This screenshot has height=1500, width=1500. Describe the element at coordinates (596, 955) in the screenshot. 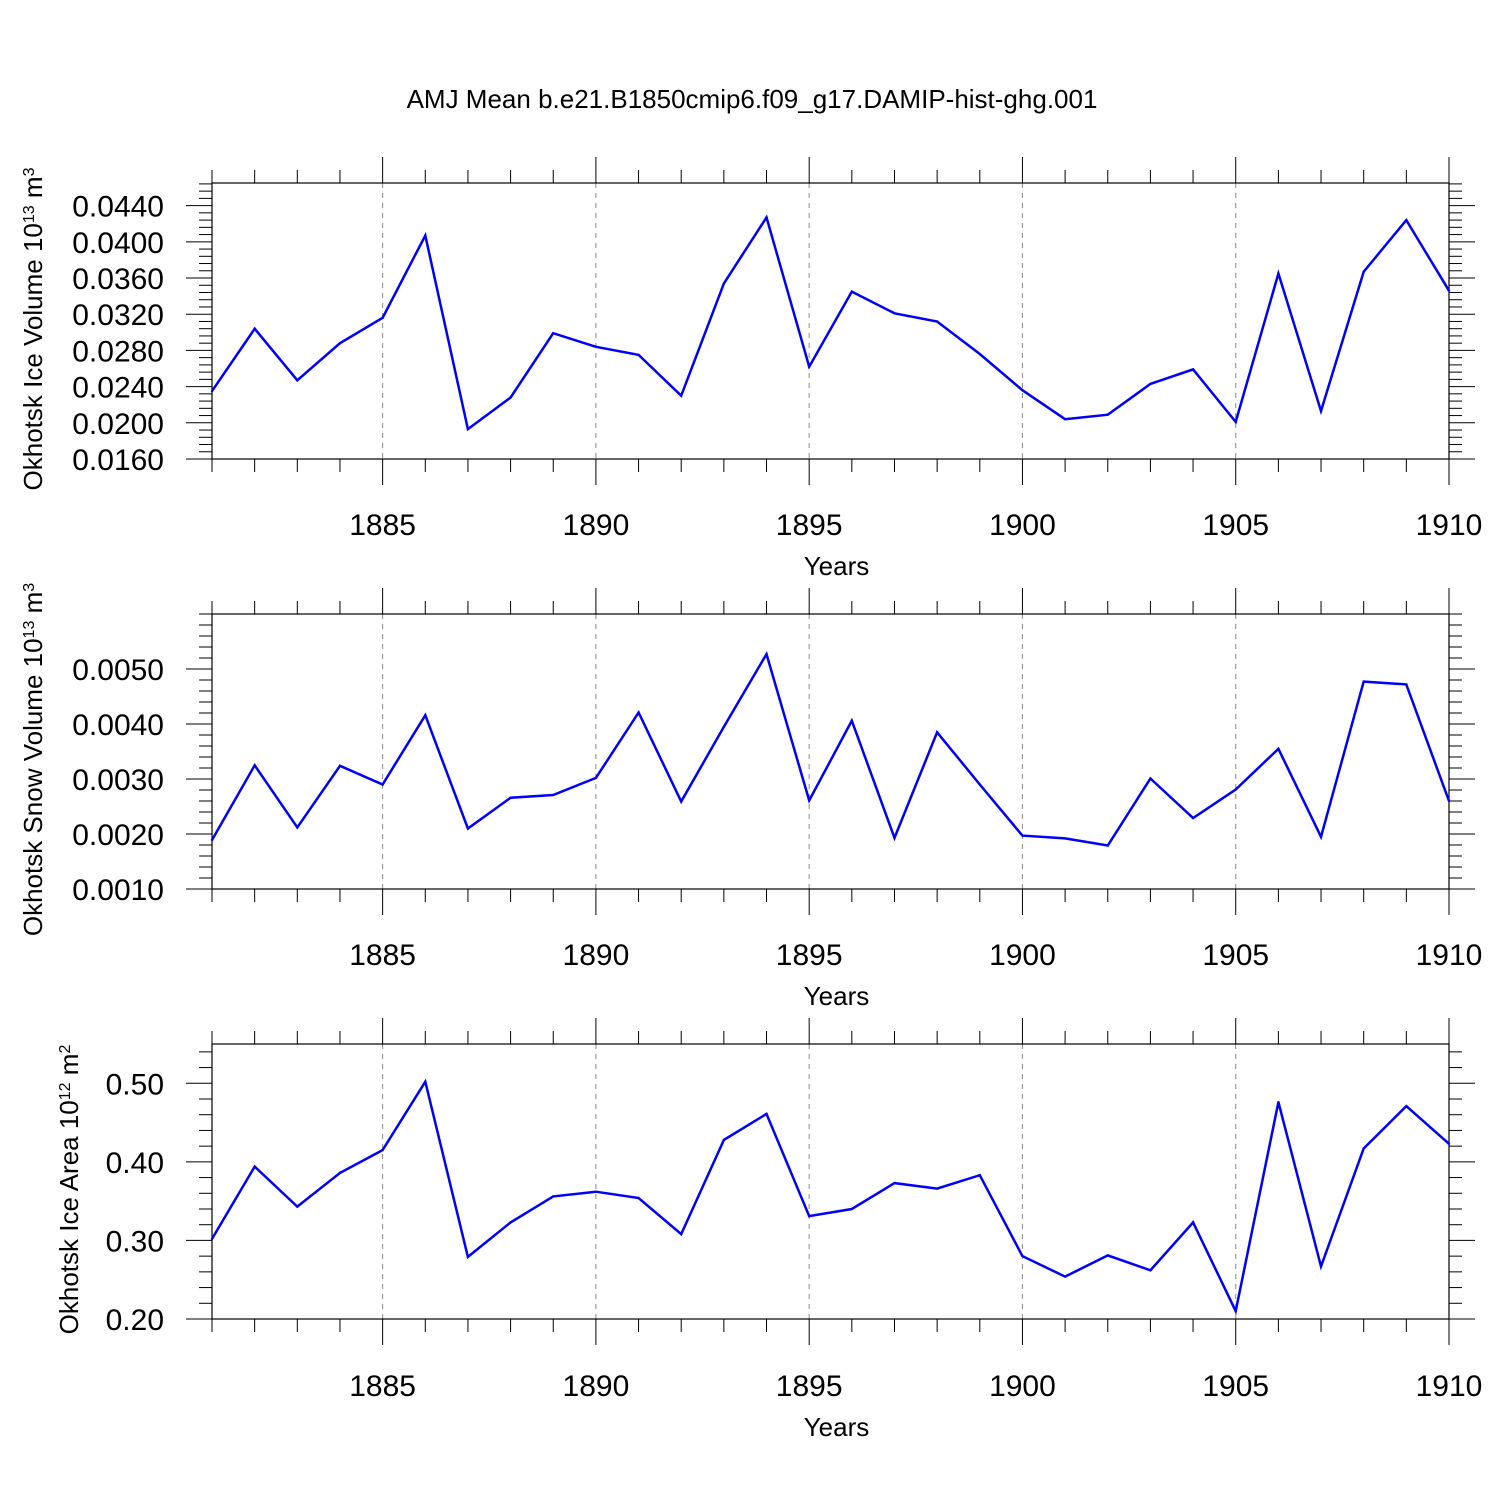

I see `x-tick-label: 1890` at that location.